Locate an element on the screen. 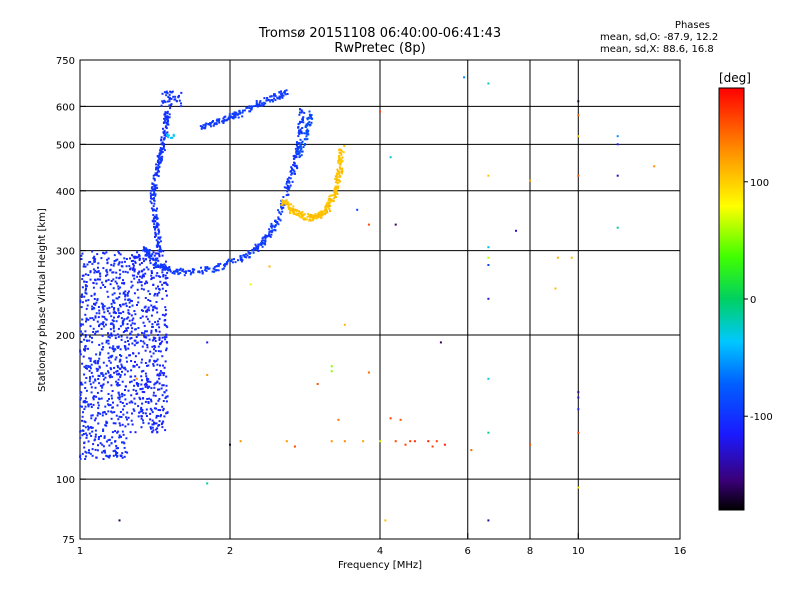  y-tick-label: 500 is located at coordinates (65, 145).